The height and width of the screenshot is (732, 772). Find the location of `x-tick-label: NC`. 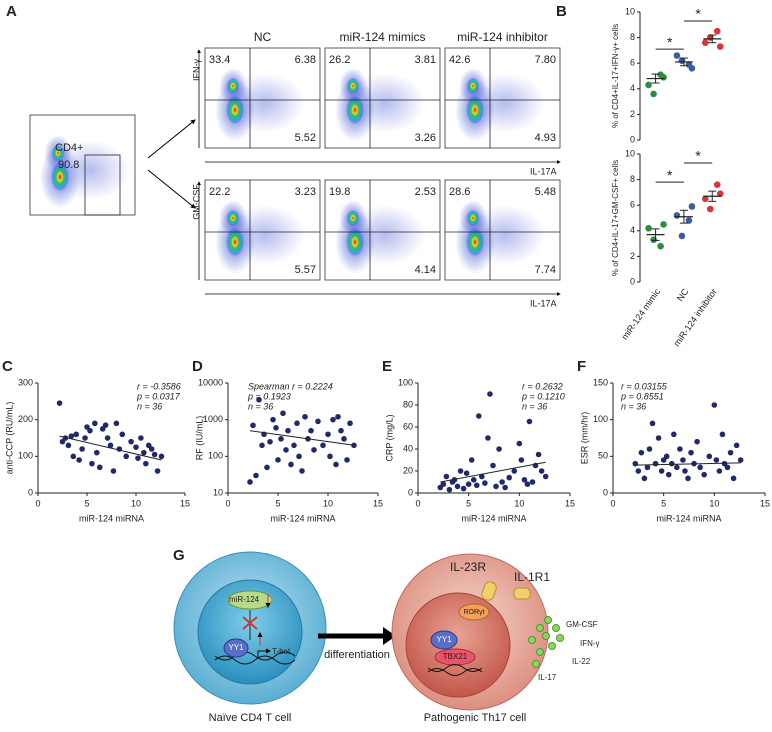

x-tick-label: NC is located at coordinates (683, 294).